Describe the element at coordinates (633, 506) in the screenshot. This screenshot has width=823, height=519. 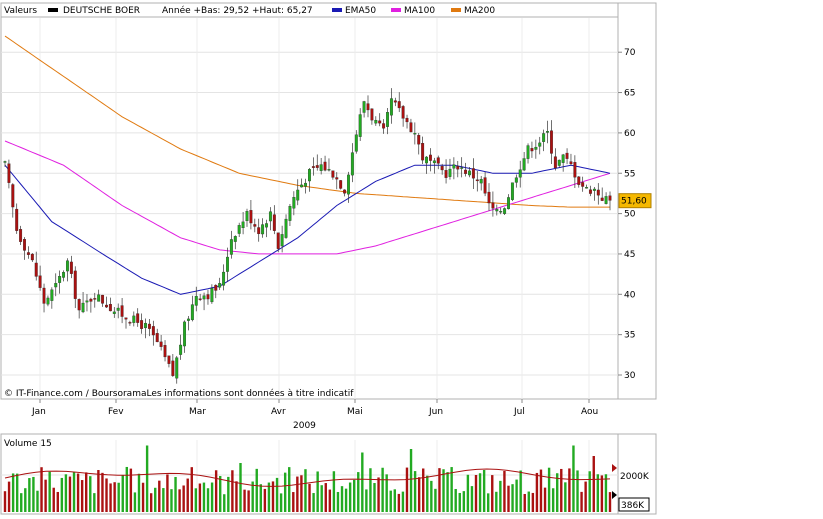
I see `current-volume-value: 386K` at that location.